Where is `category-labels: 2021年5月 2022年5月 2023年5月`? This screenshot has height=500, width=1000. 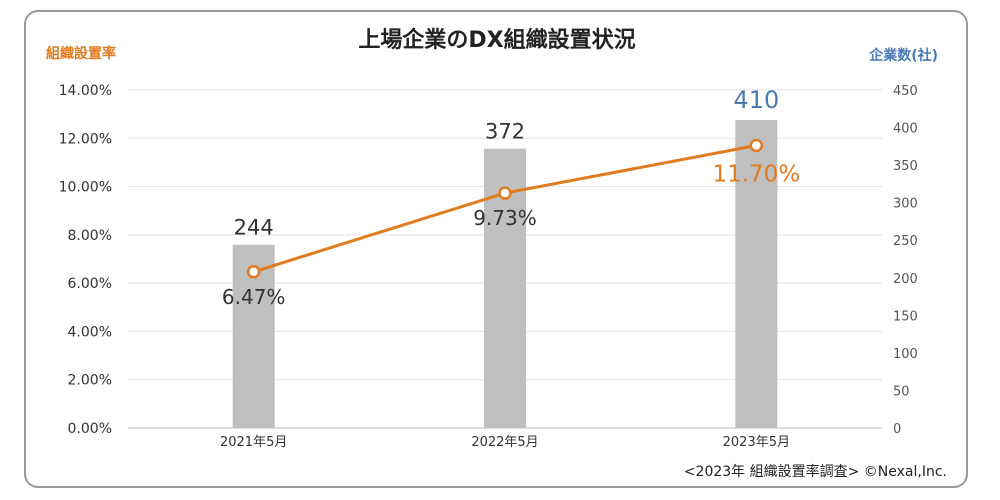
category-labels: 2021年5月 2022年5月 2023年5月 is located at coordinates (505, 442).